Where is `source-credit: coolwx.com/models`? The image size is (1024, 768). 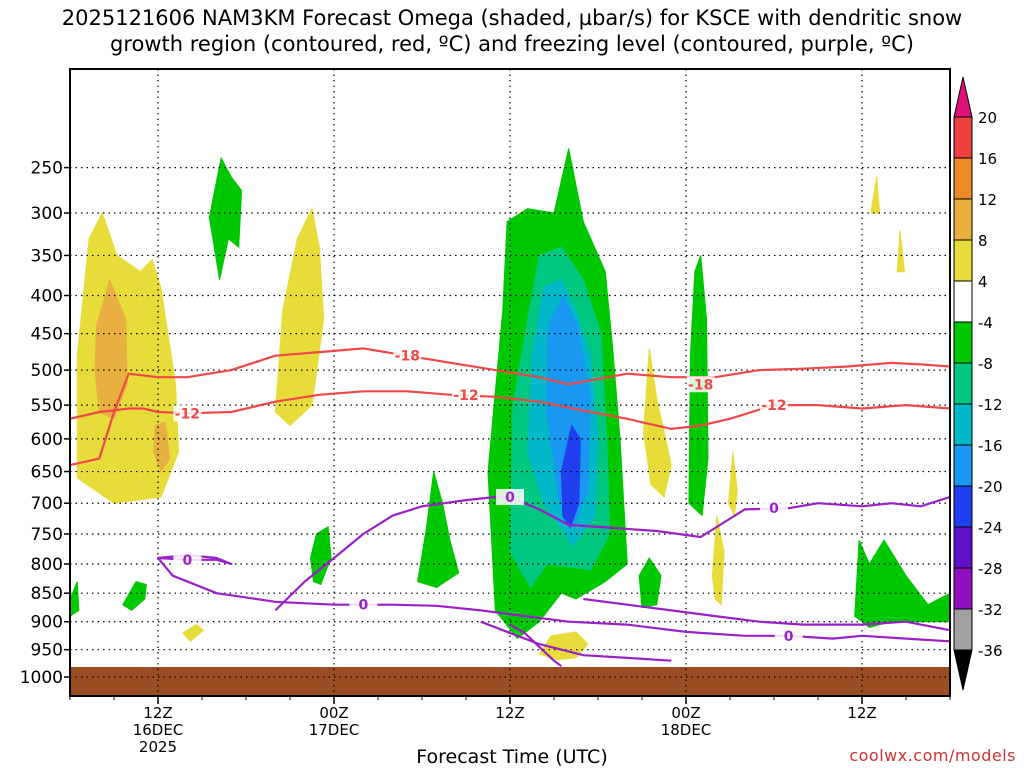 source-credit: coolwx.com/models is located at coordinates (932, 755).